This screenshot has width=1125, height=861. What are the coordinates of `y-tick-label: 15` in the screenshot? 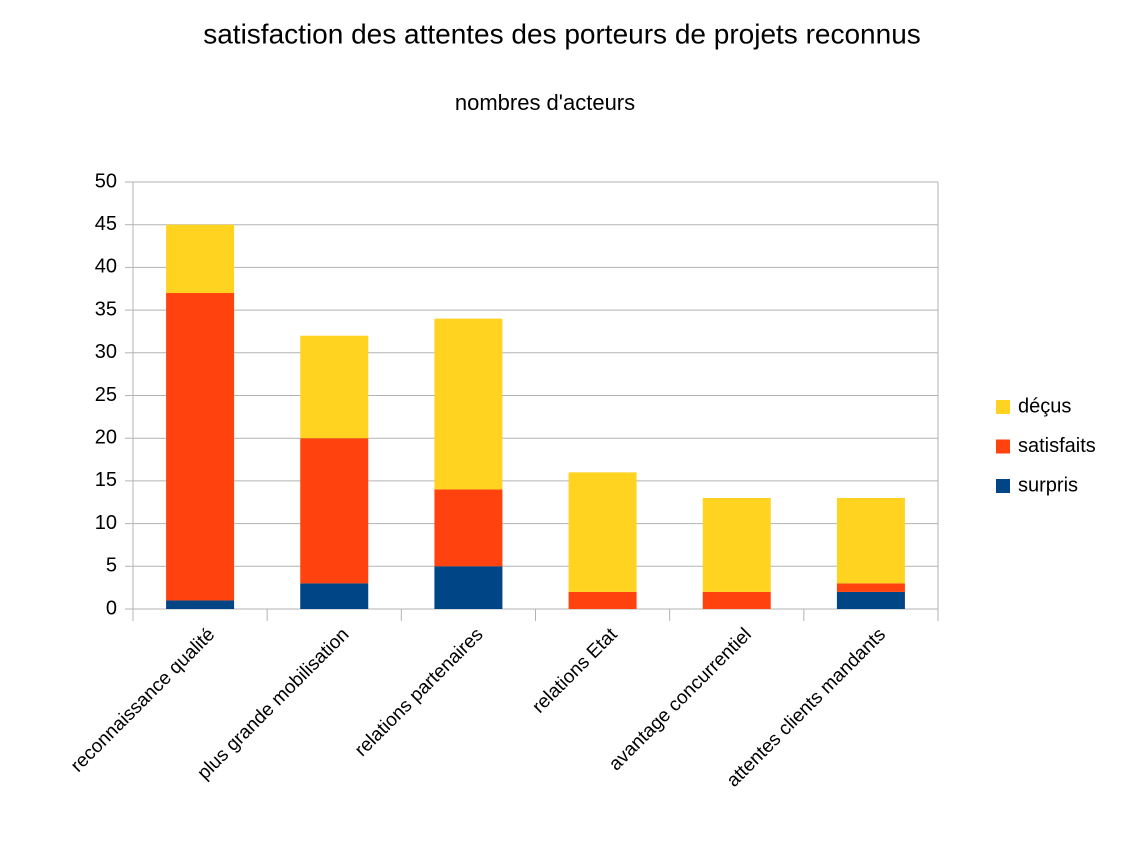 It's located at (106, 480).